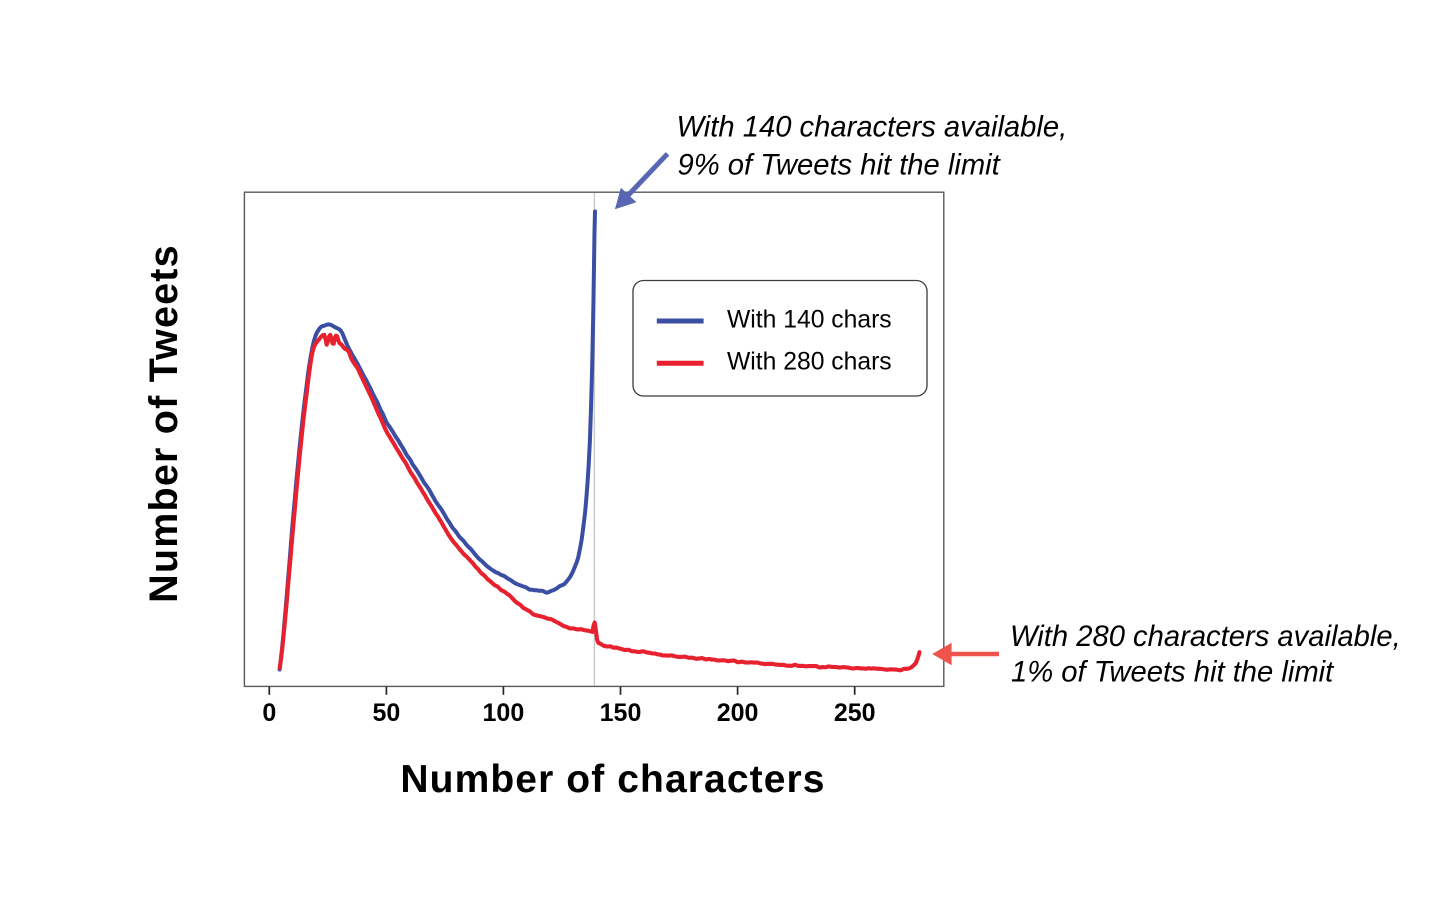  I want to click on svg-text: 100, so click(504, 713).